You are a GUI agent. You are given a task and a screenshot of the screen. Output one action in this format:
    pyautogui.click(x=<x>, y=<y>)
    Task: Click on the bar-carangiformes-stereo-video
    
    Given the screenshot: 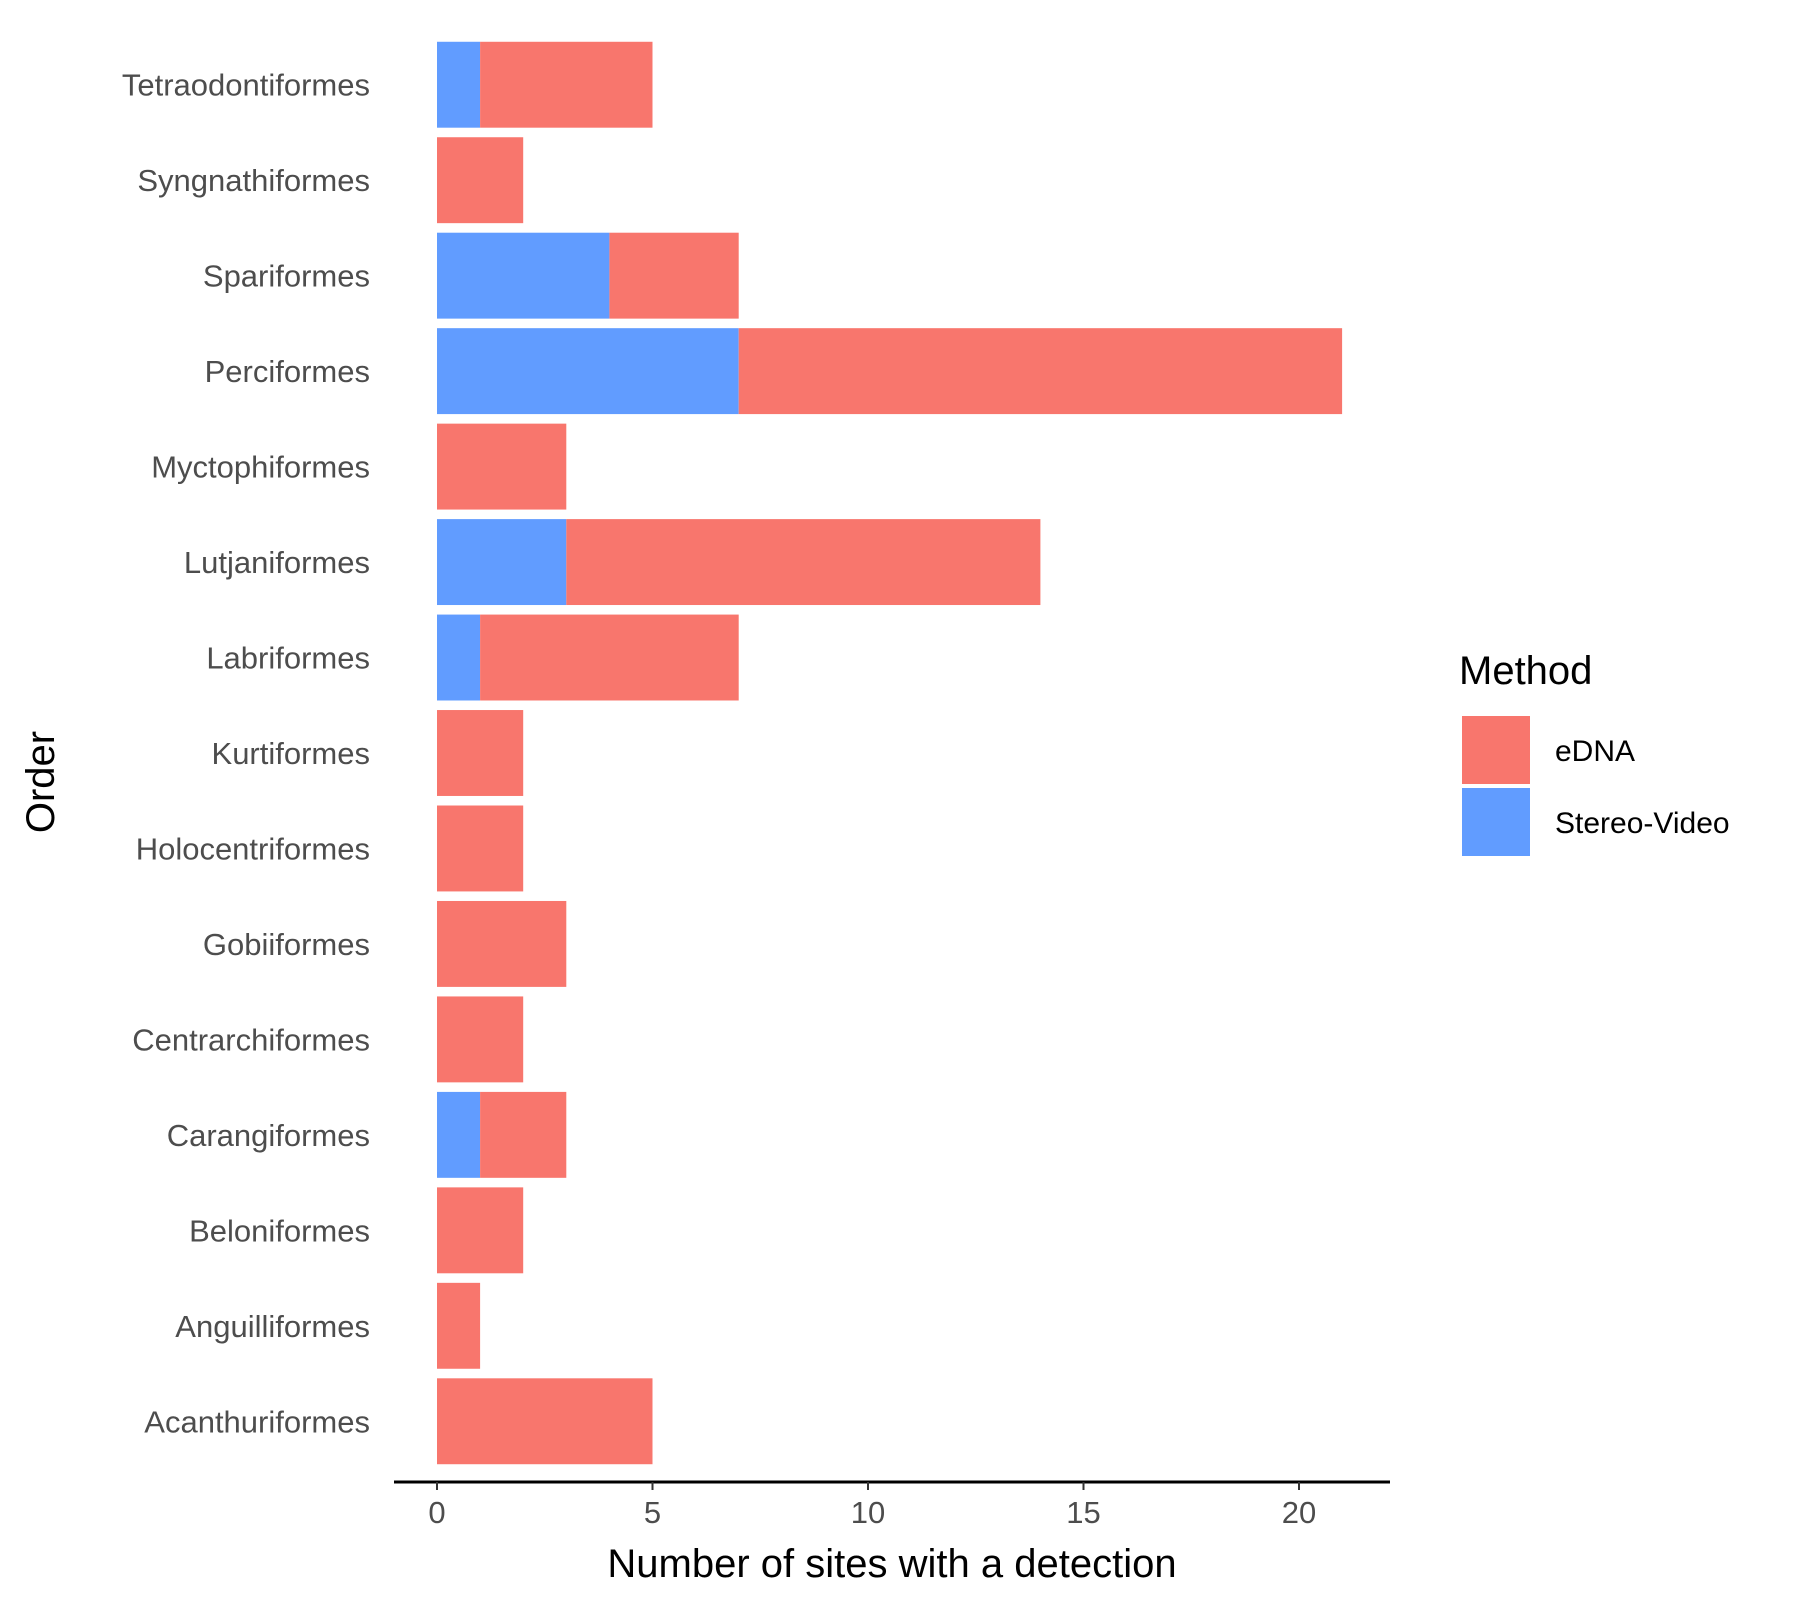 What is the action you would take?
    pyautogui.click(x=459, y=1134)
    